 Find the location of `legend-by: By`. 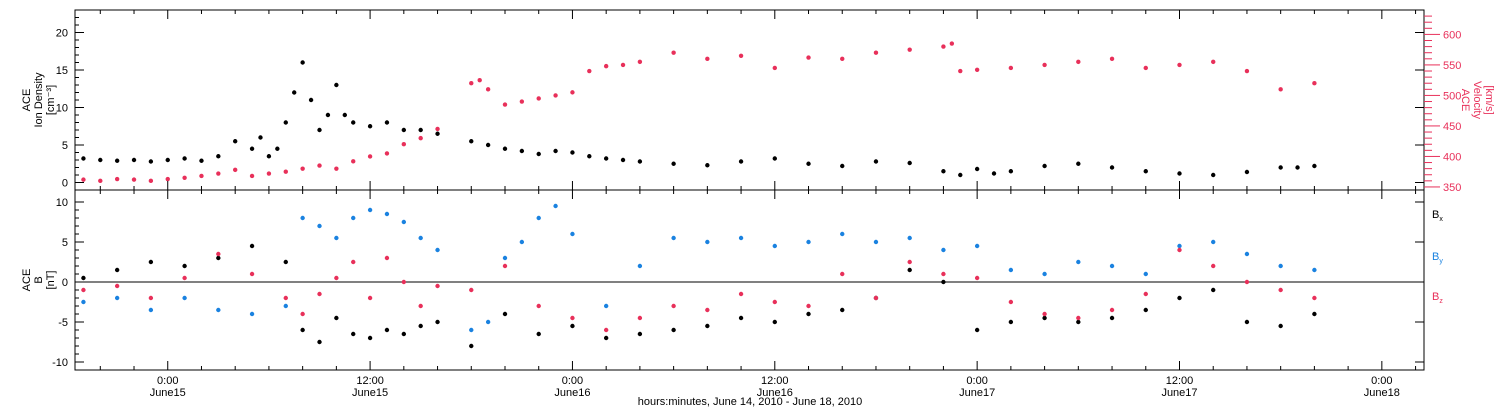

legend-by: By is located at coordinates (1437, 258).